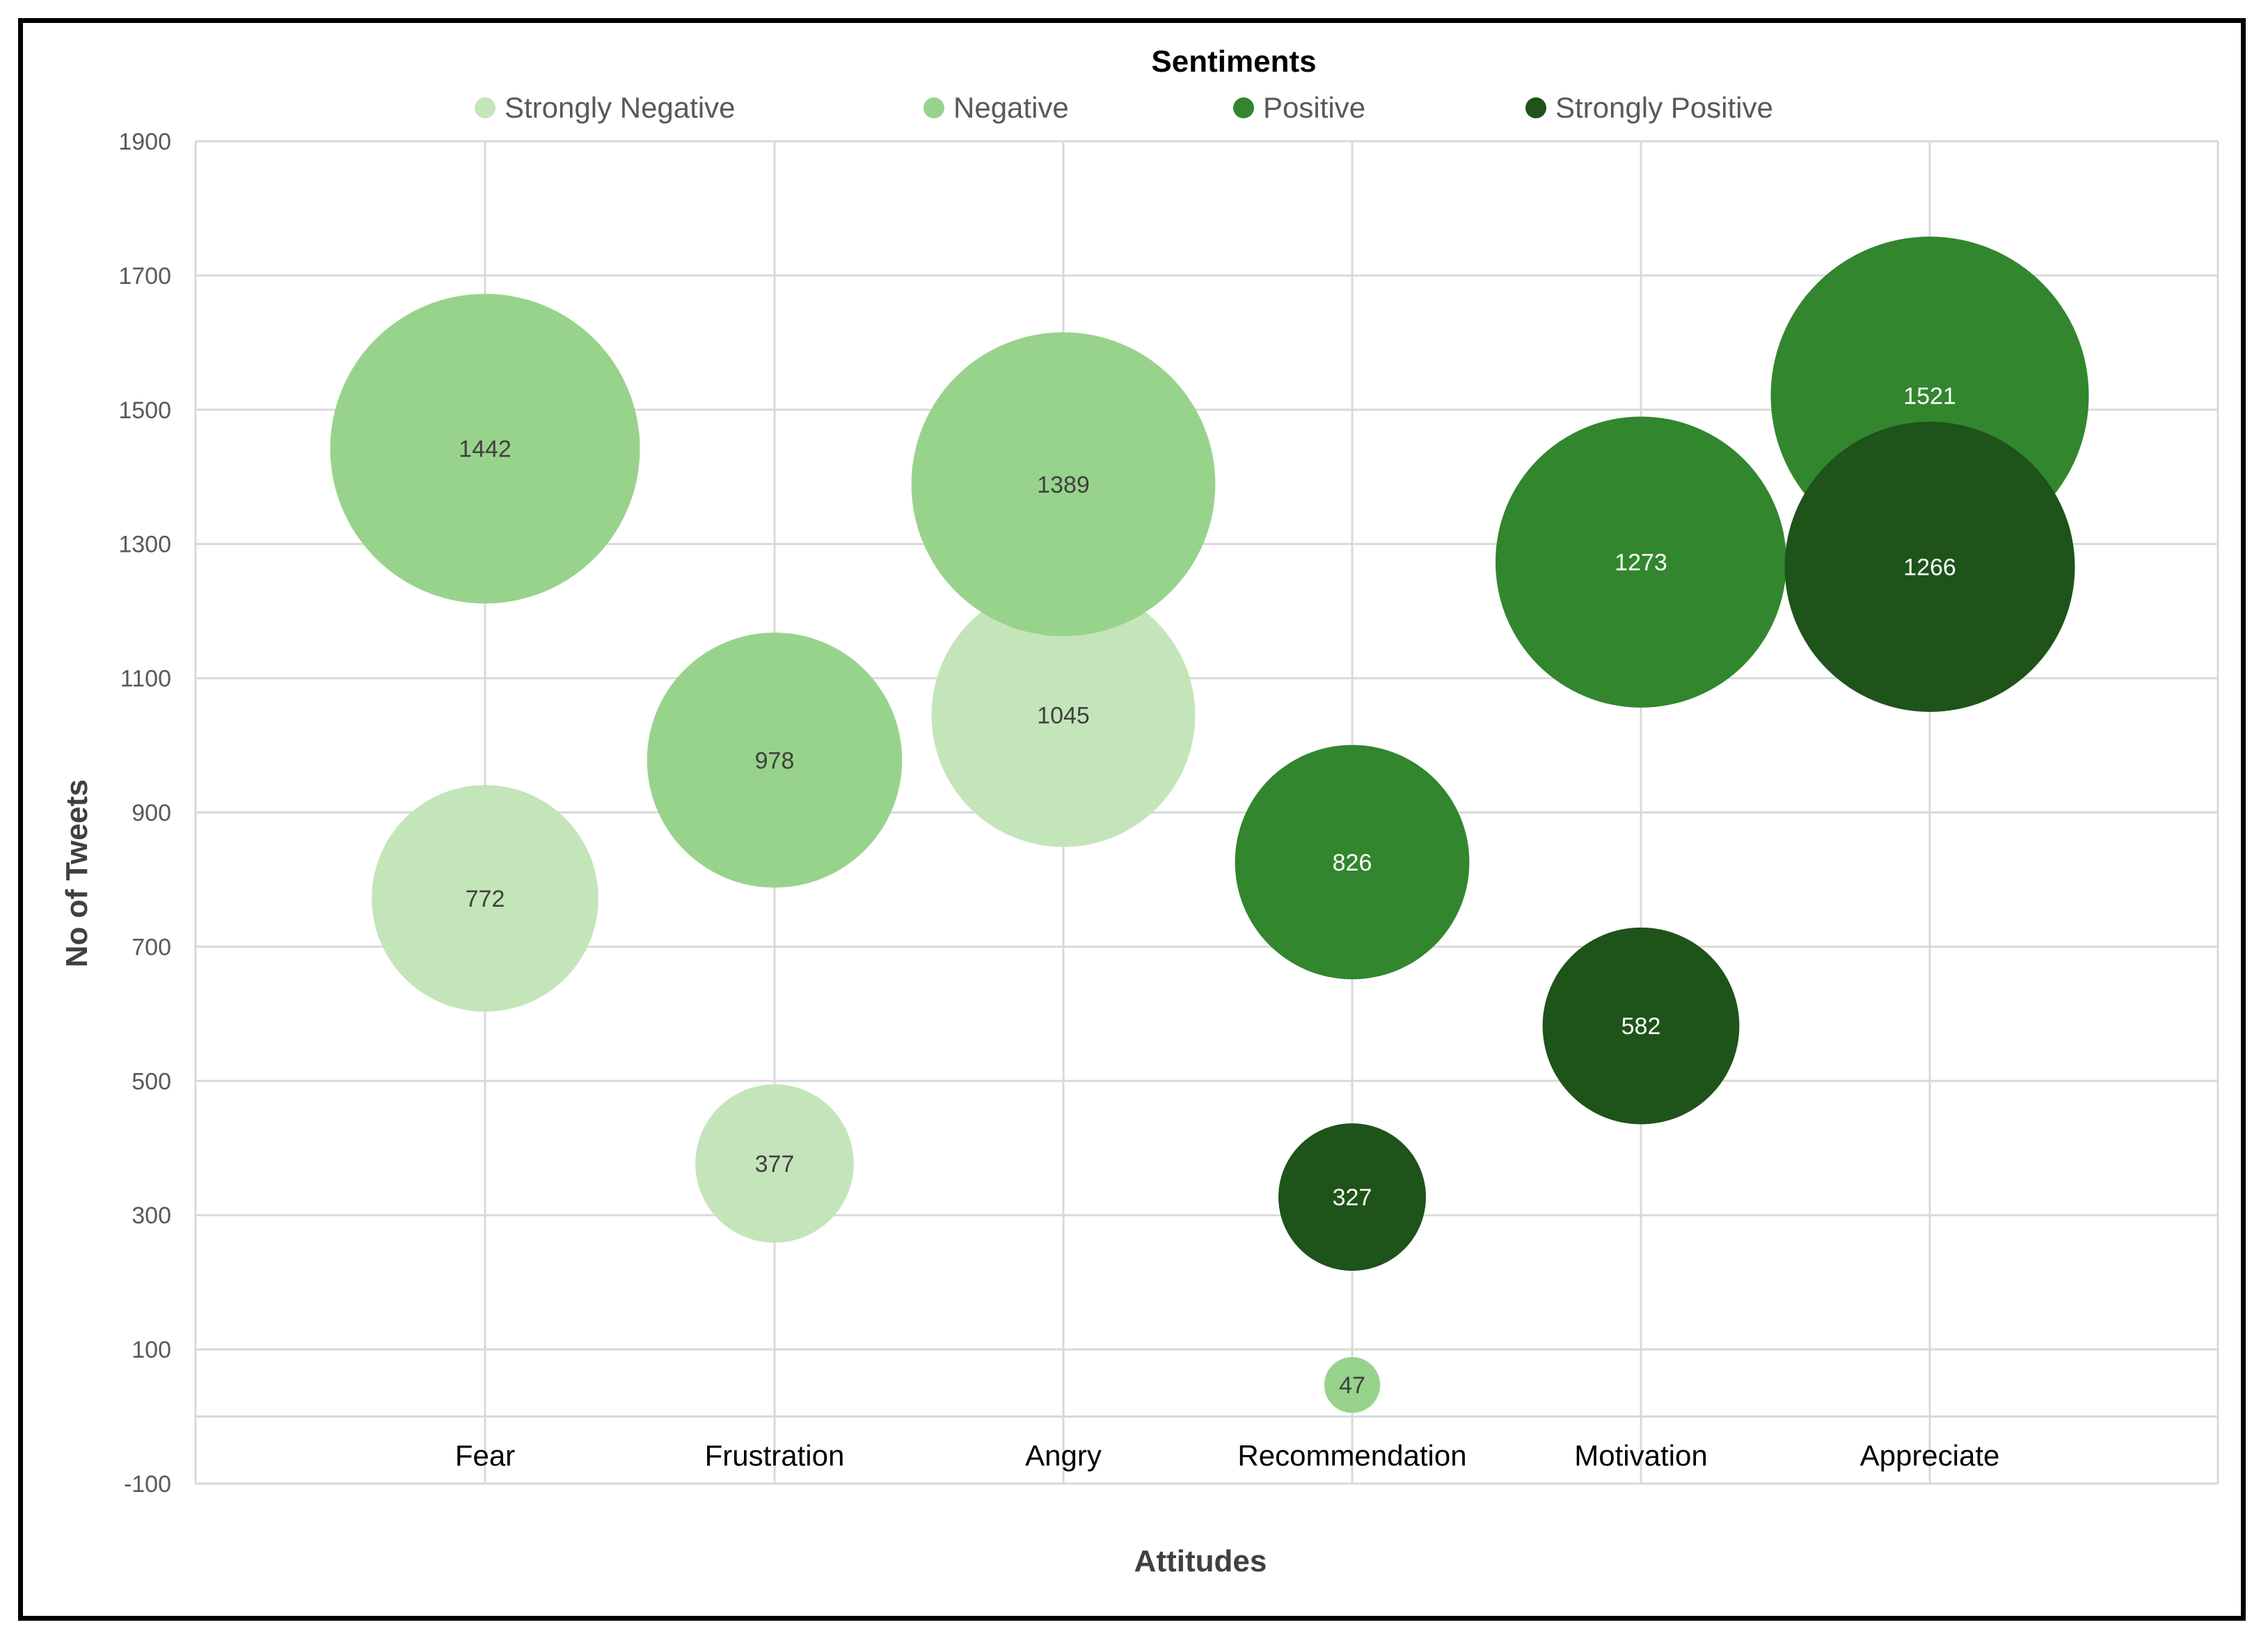 The height and width of the screenshot is (1643, 2268). I want to click on y-tick-label: 500, so click(151, 1081).